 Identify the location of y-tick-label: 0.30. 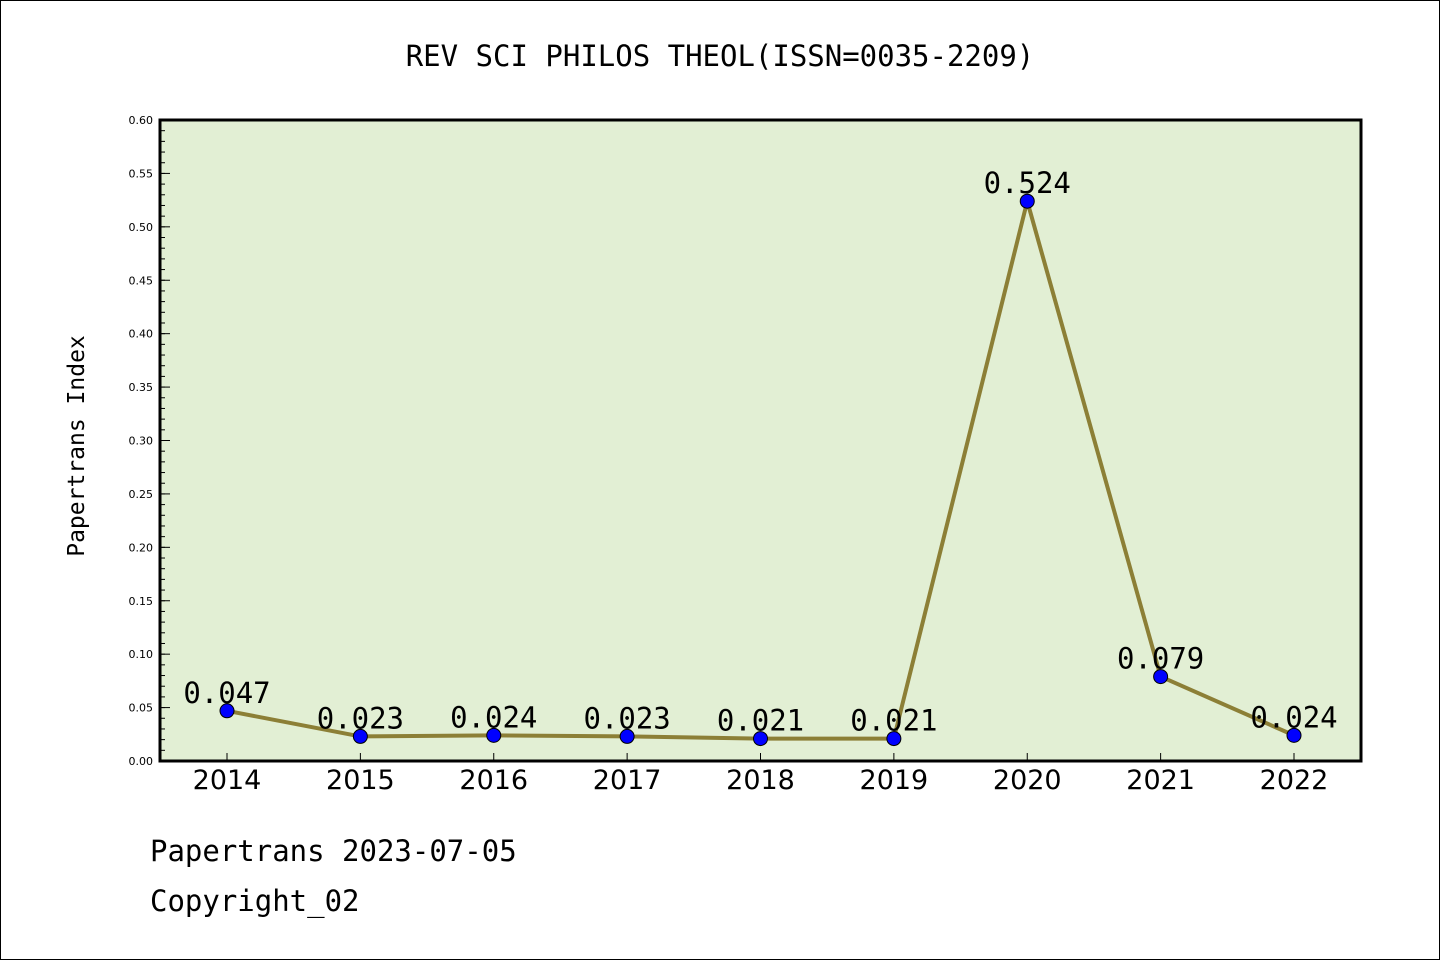
(141, 441).